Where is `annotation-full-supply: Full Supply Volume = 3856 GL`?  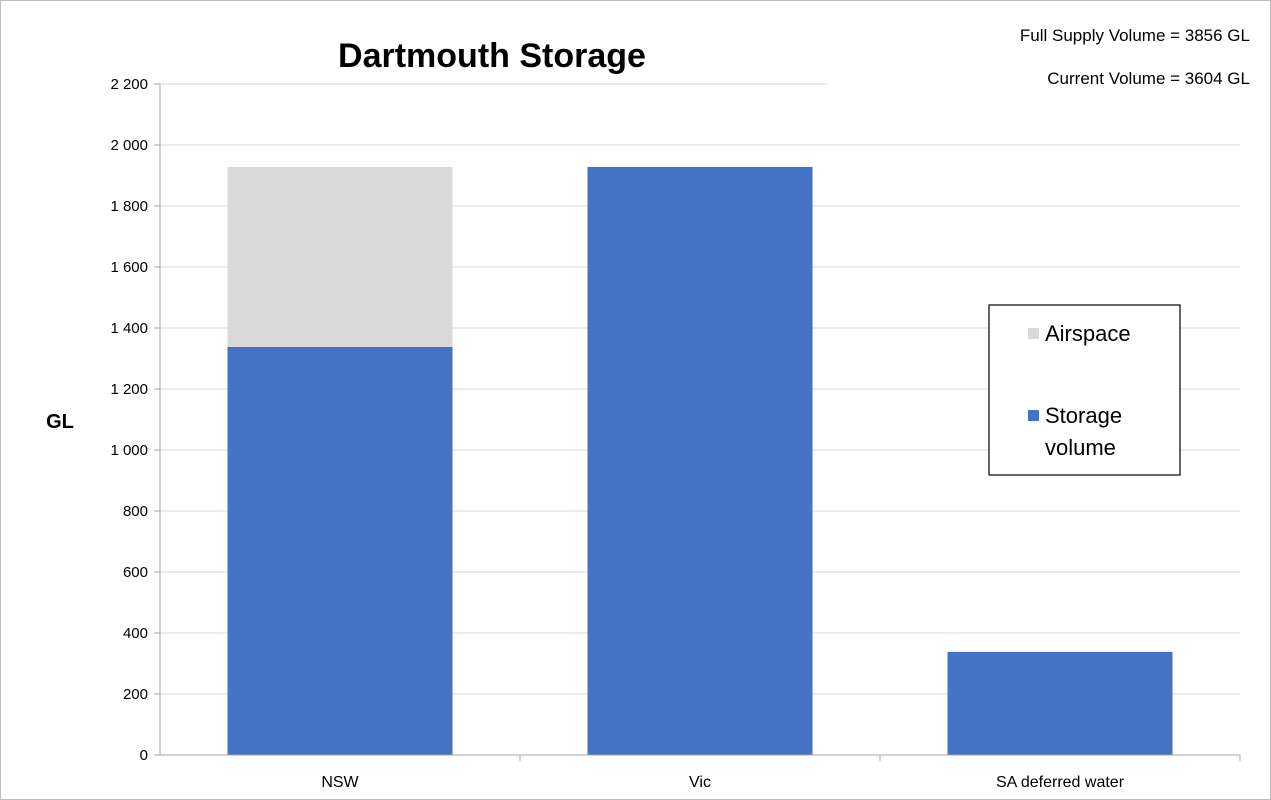
annotation-full-supply: Full Supply Volume = 3856 GL is located at coordinates (1135, 35).